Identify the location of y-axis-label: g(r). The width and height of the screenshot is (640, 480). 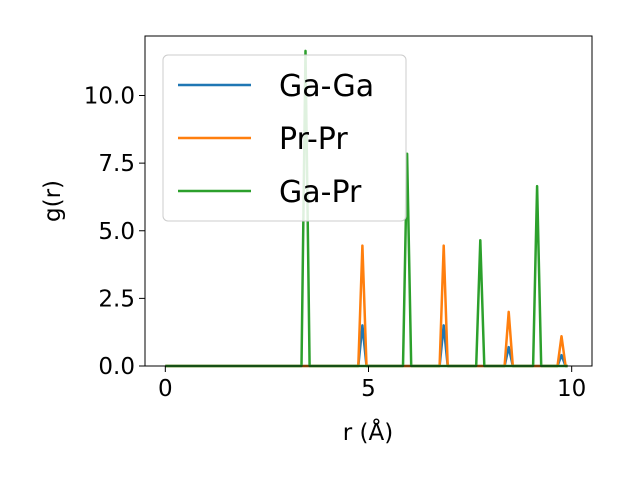
(53, 201).